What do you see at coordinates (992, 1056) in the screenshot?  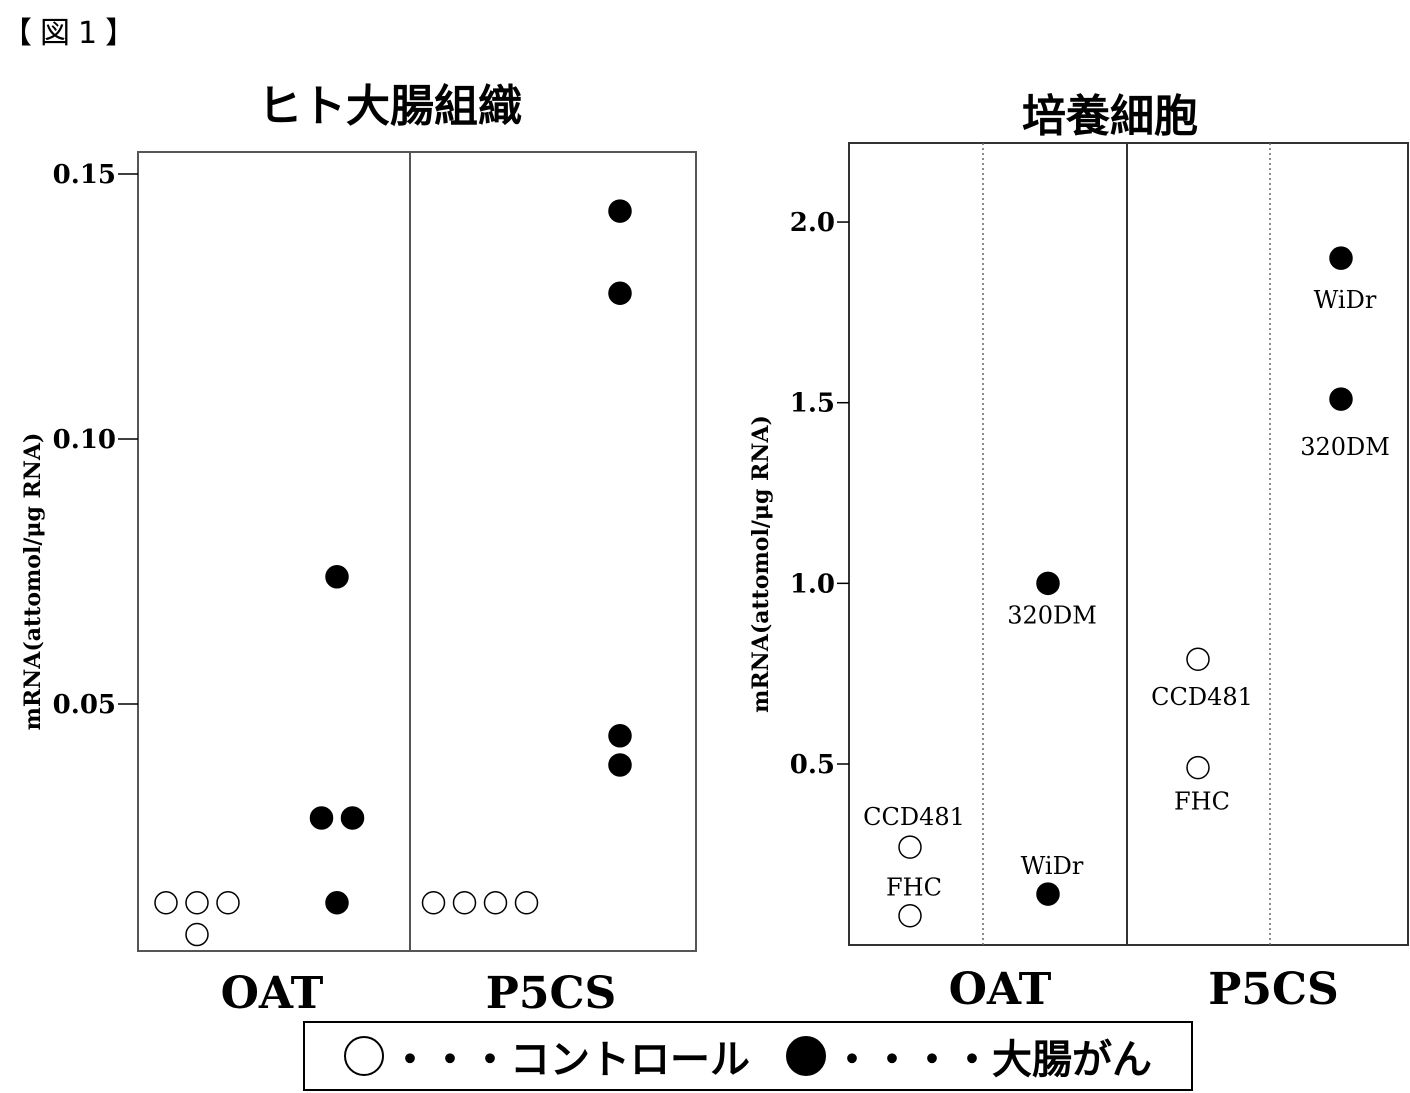 I see `legend-cancer-label: ・・・・大腸がん` at bounding box center [992, 1056].